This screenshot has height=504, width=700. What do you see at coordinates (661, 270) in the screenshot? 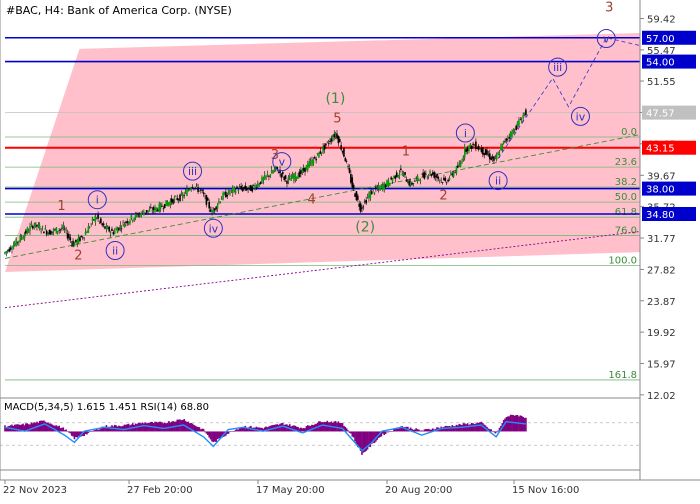
I see `price-tick-label: 27.82` at bounding box center [661, 270].